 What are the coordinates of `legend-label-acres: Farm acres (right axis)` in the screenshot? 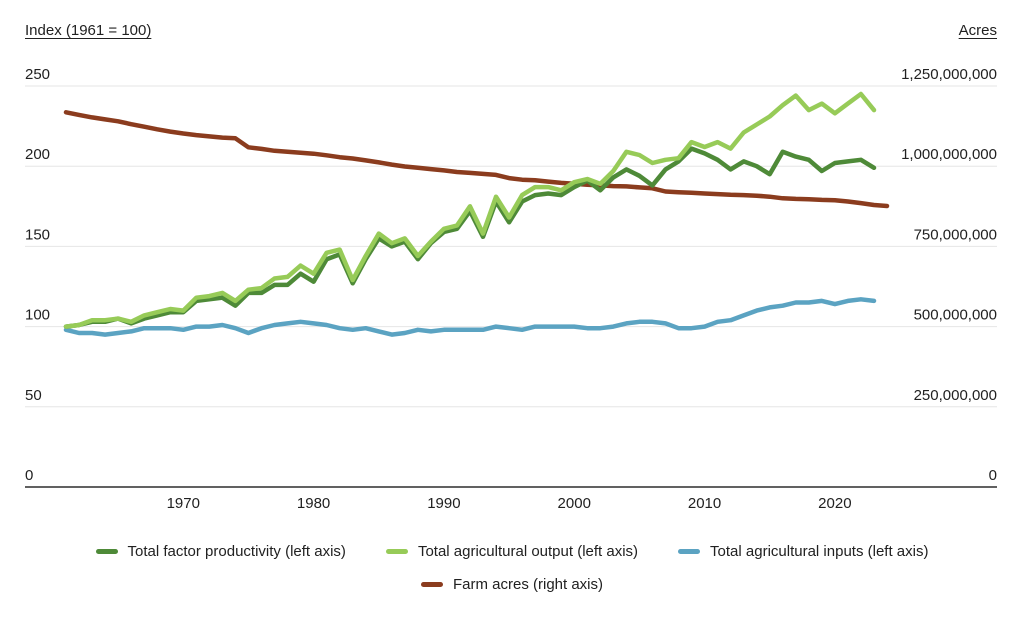 It's located at (528, 584).